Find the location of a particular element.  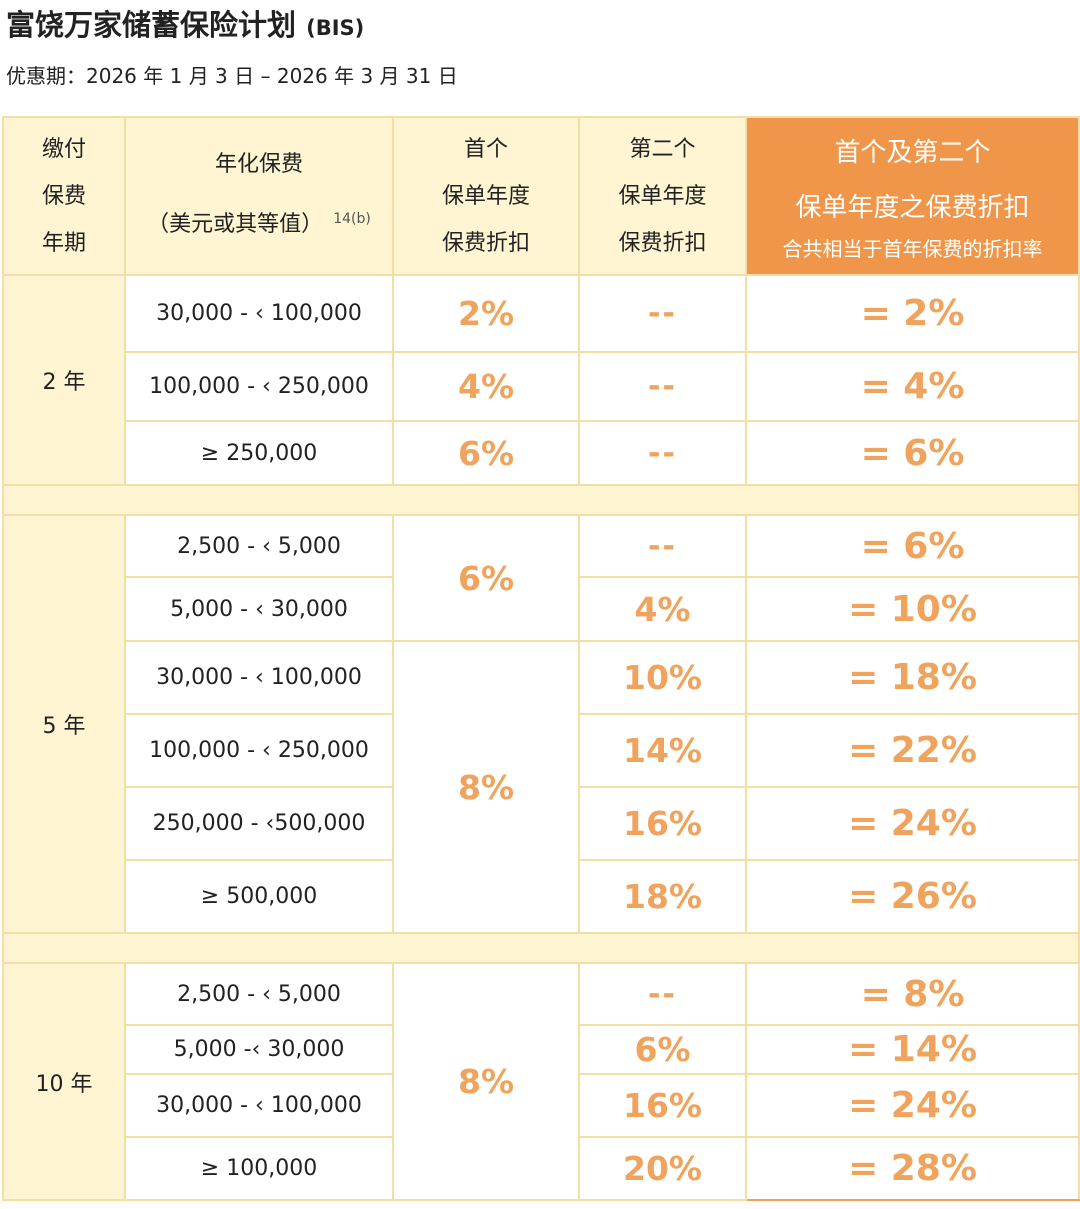

header-second-year-discount: 第二个 保单年度 保费折扣 is located at coordinates (662, 196).